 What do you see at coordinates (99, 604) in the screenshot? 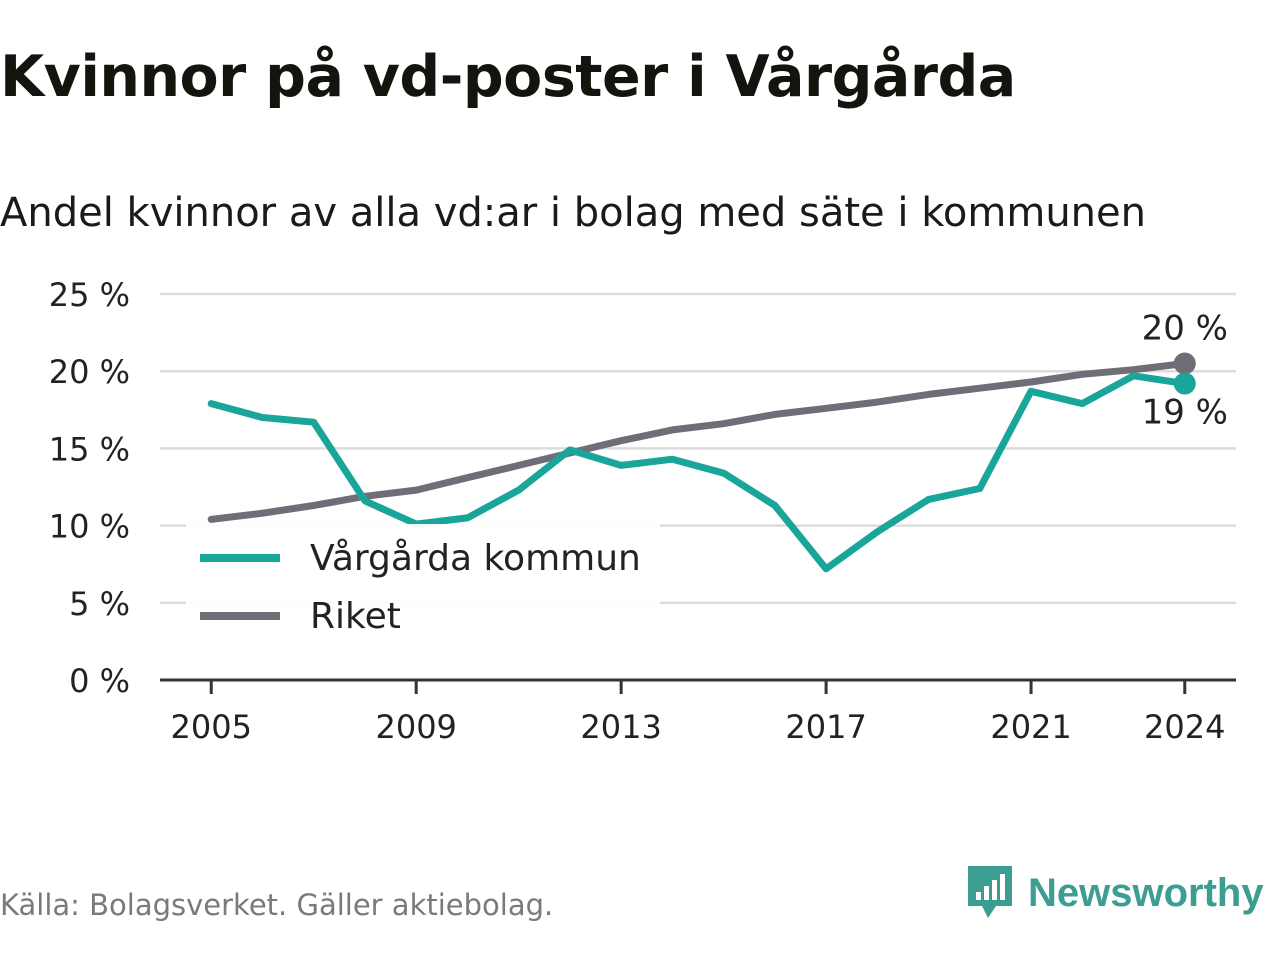
I see `y-tick-label: 5 %` at bounding box center [99, 604].